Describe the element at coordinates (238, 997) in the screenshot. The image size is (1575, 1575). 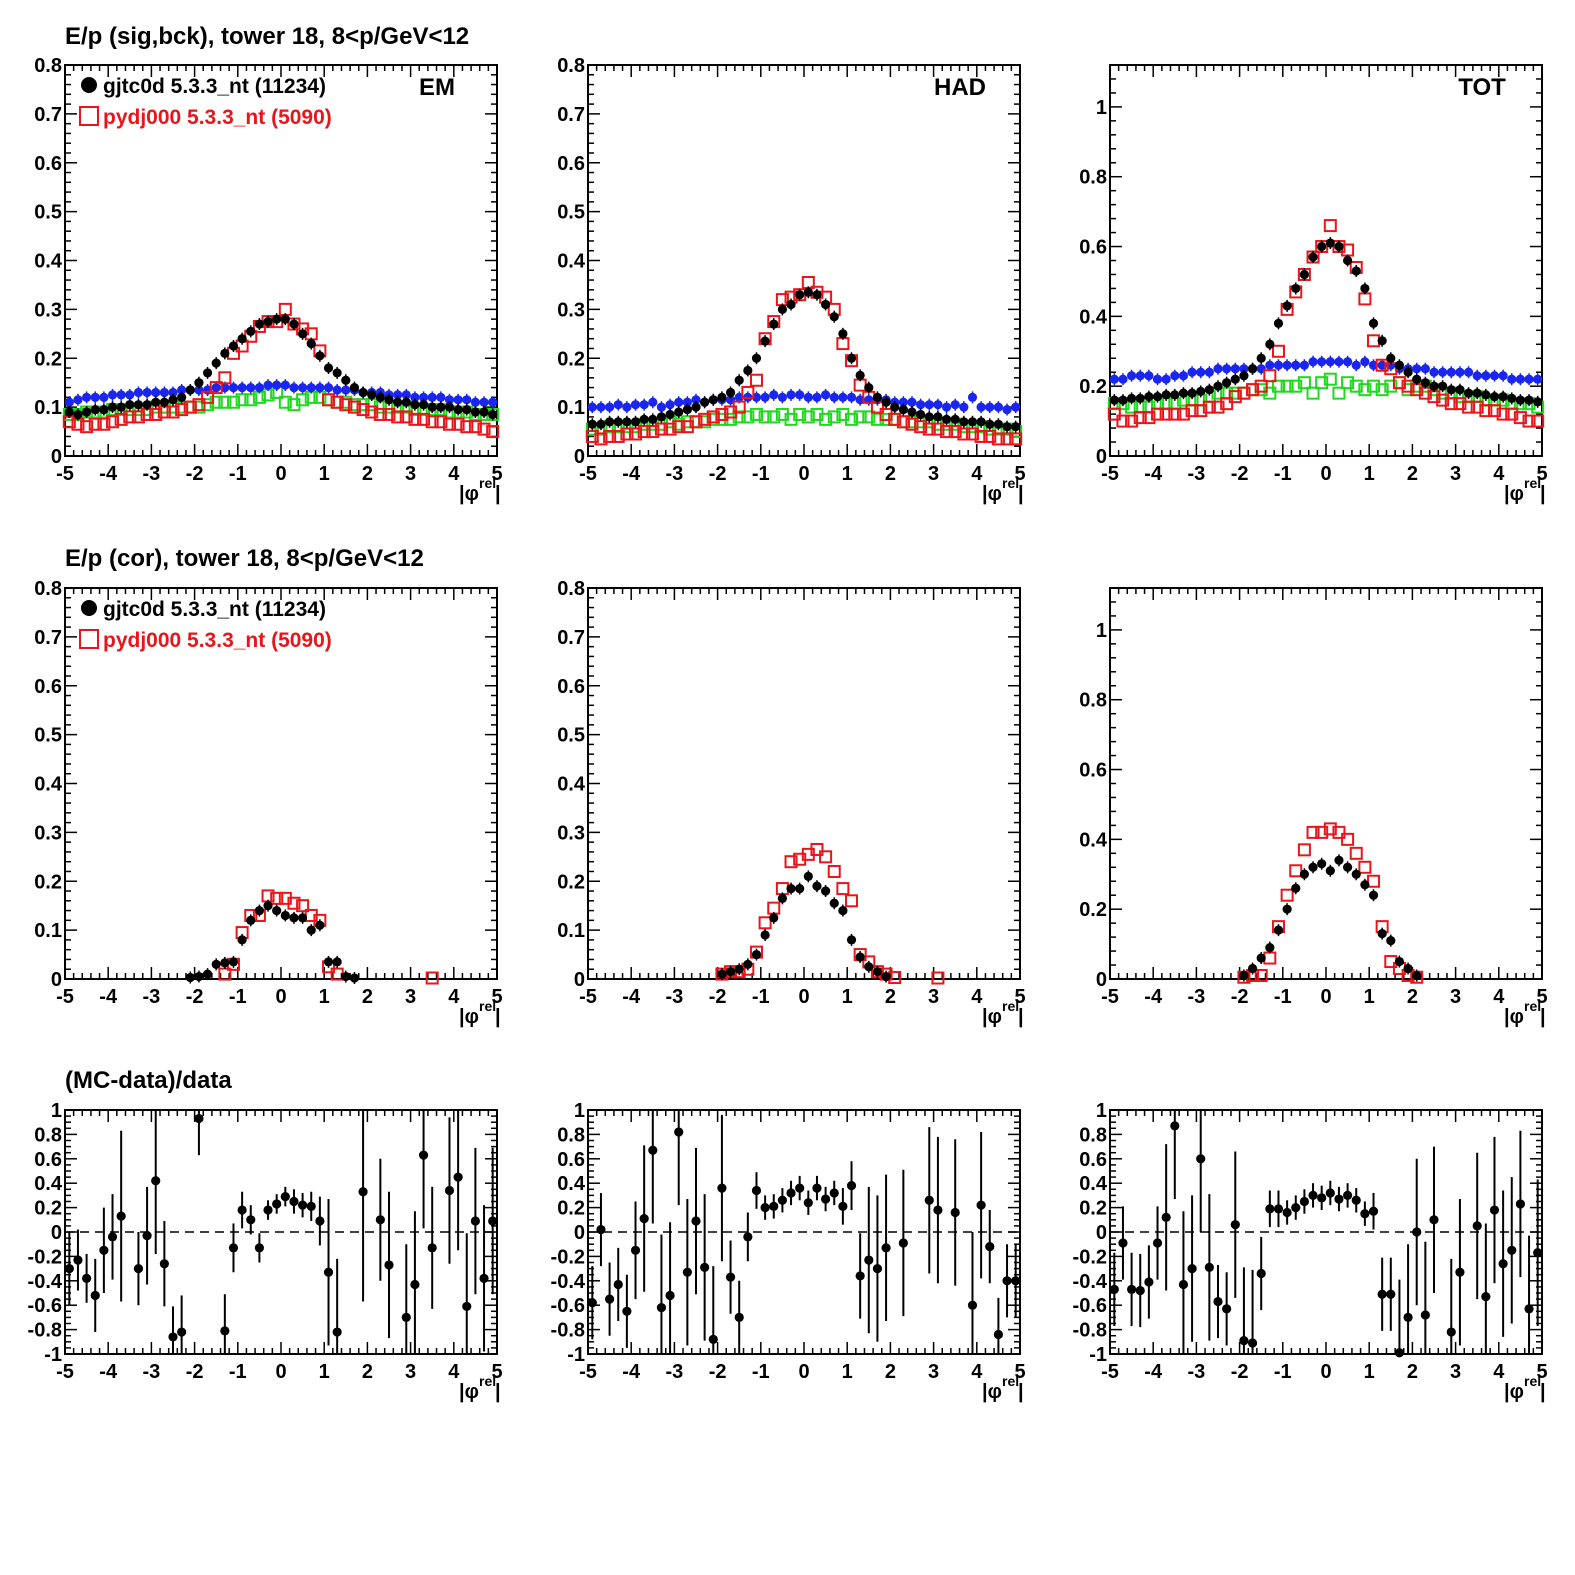
I see `x-tick-label: -1` at that location.